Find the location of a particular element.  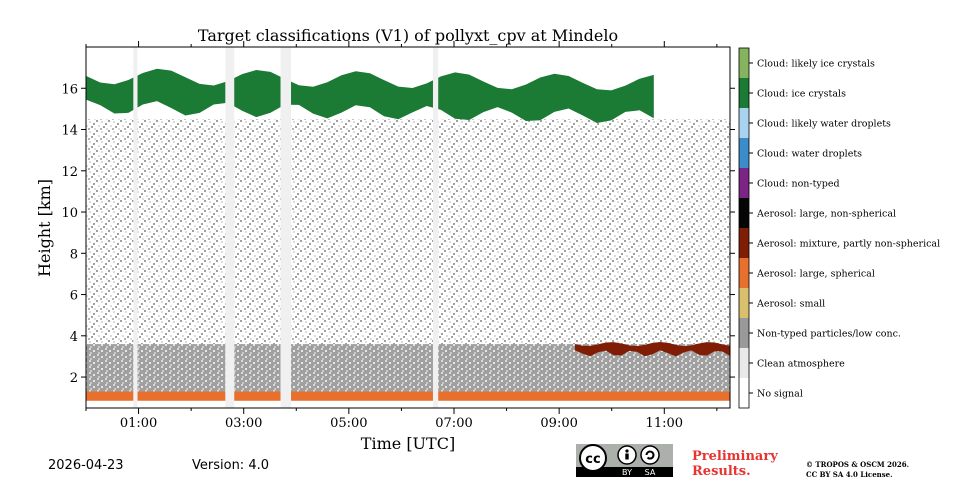

y-tick-label-4: 4 is located at coordinates (74, 337).